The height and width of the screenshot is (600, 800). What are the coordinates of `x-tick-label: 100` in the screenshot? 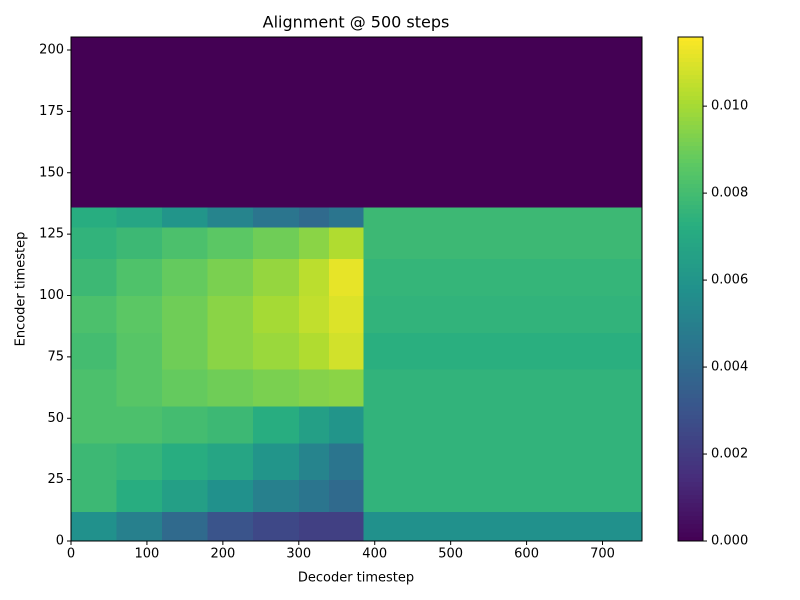 It's located at (147, 554).